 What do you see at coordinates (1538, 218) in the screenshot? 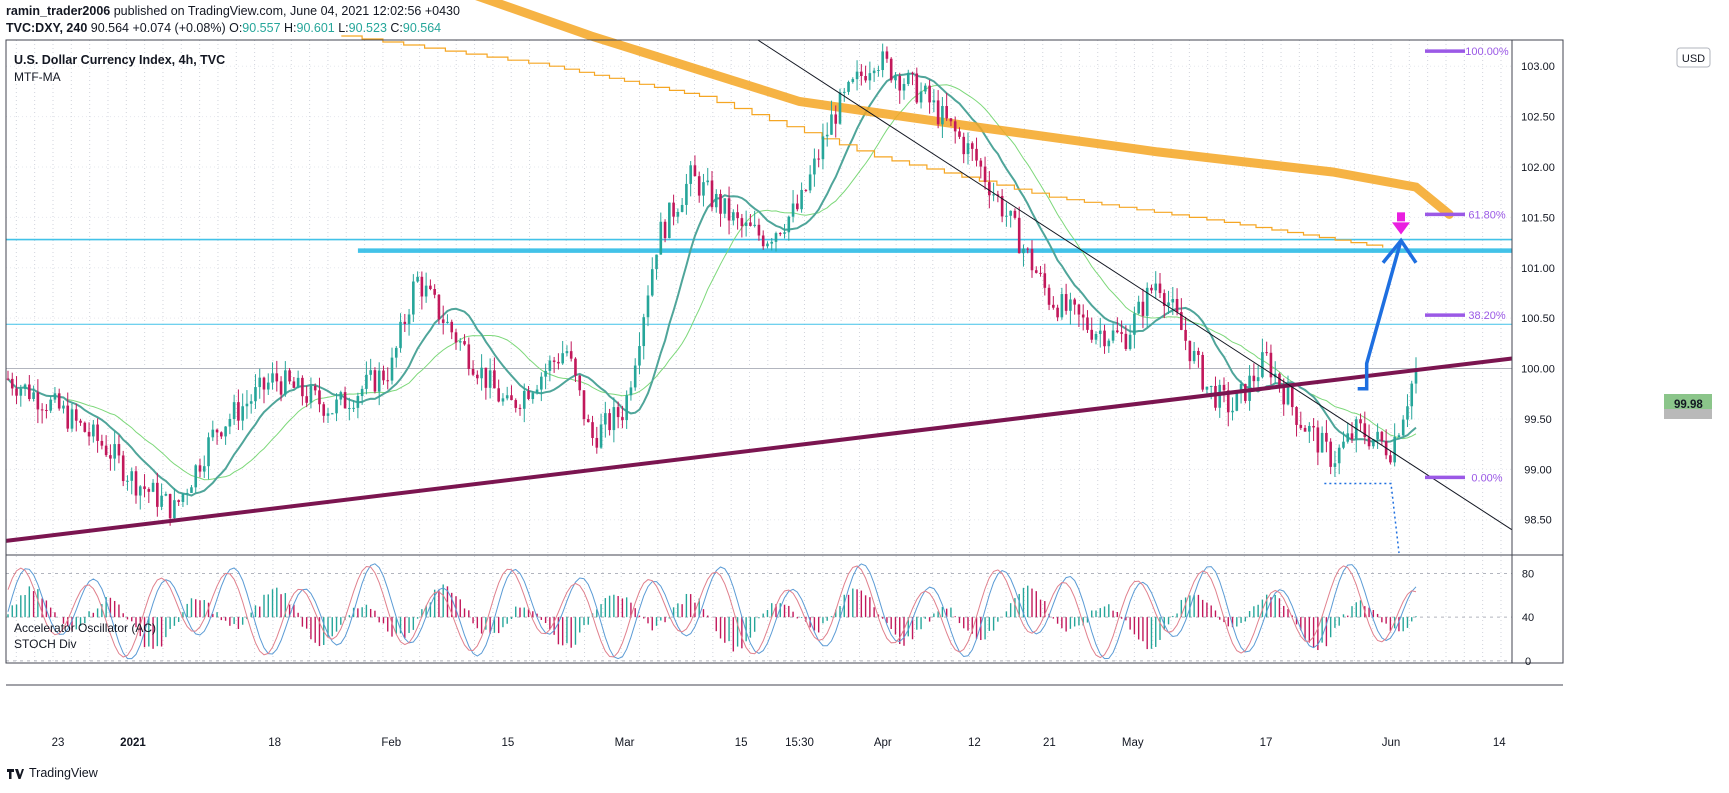
I see `price-tick-label: 101.50` at bounding box center [1538, 218].